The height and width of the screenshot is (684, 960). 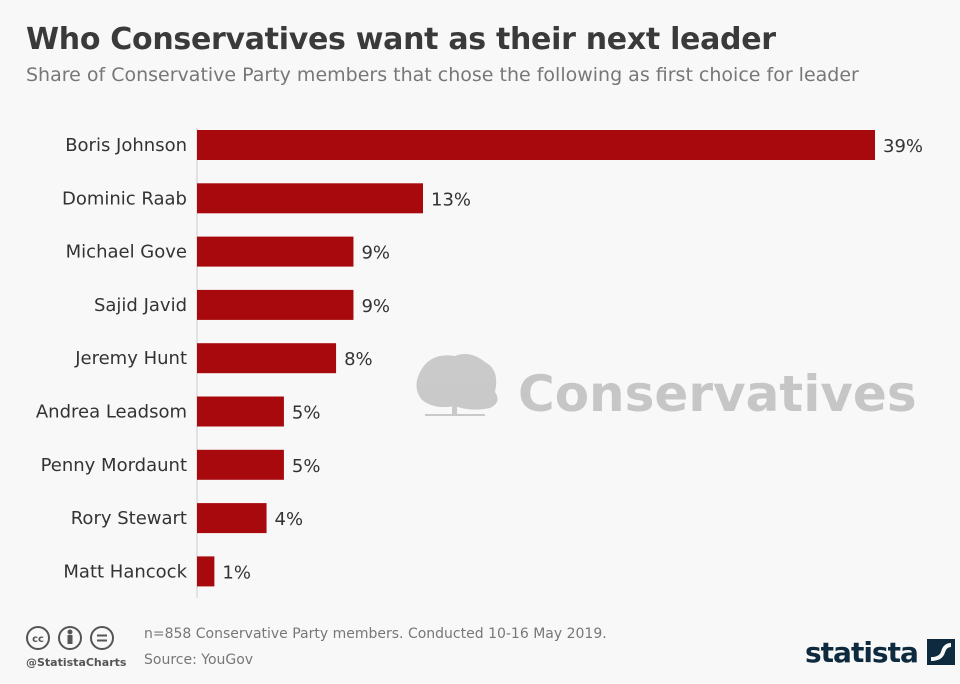 What do you see at coordinates (111, 412) in the screenshot?
I see `category-label: Andrea Leadsom` at bounding box center [111, 412].